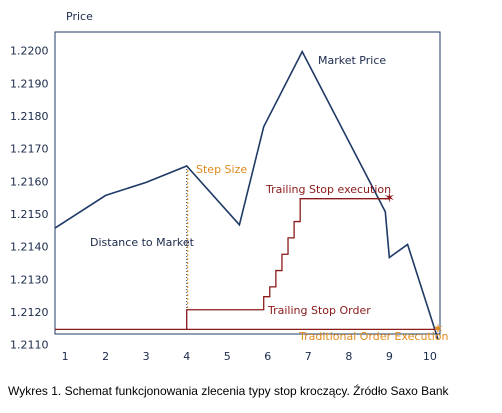 The width and height of the screenshot is (502, 413). I want to click on x-tick-label: 10, so click(430, 356).